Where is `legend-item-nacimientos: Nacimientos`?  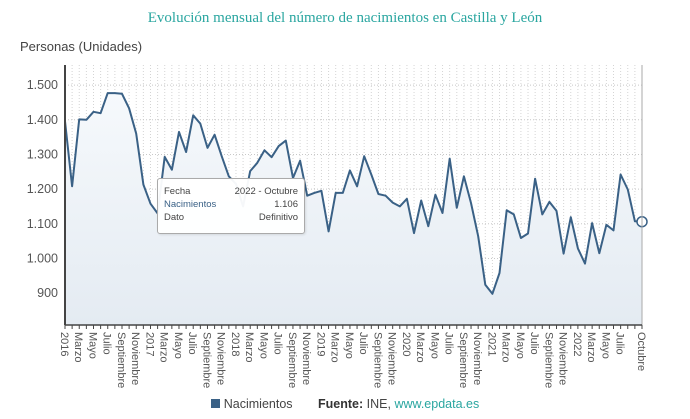
legend-item-nacimientos: Nacimientos is located at coordinates (251, 404).